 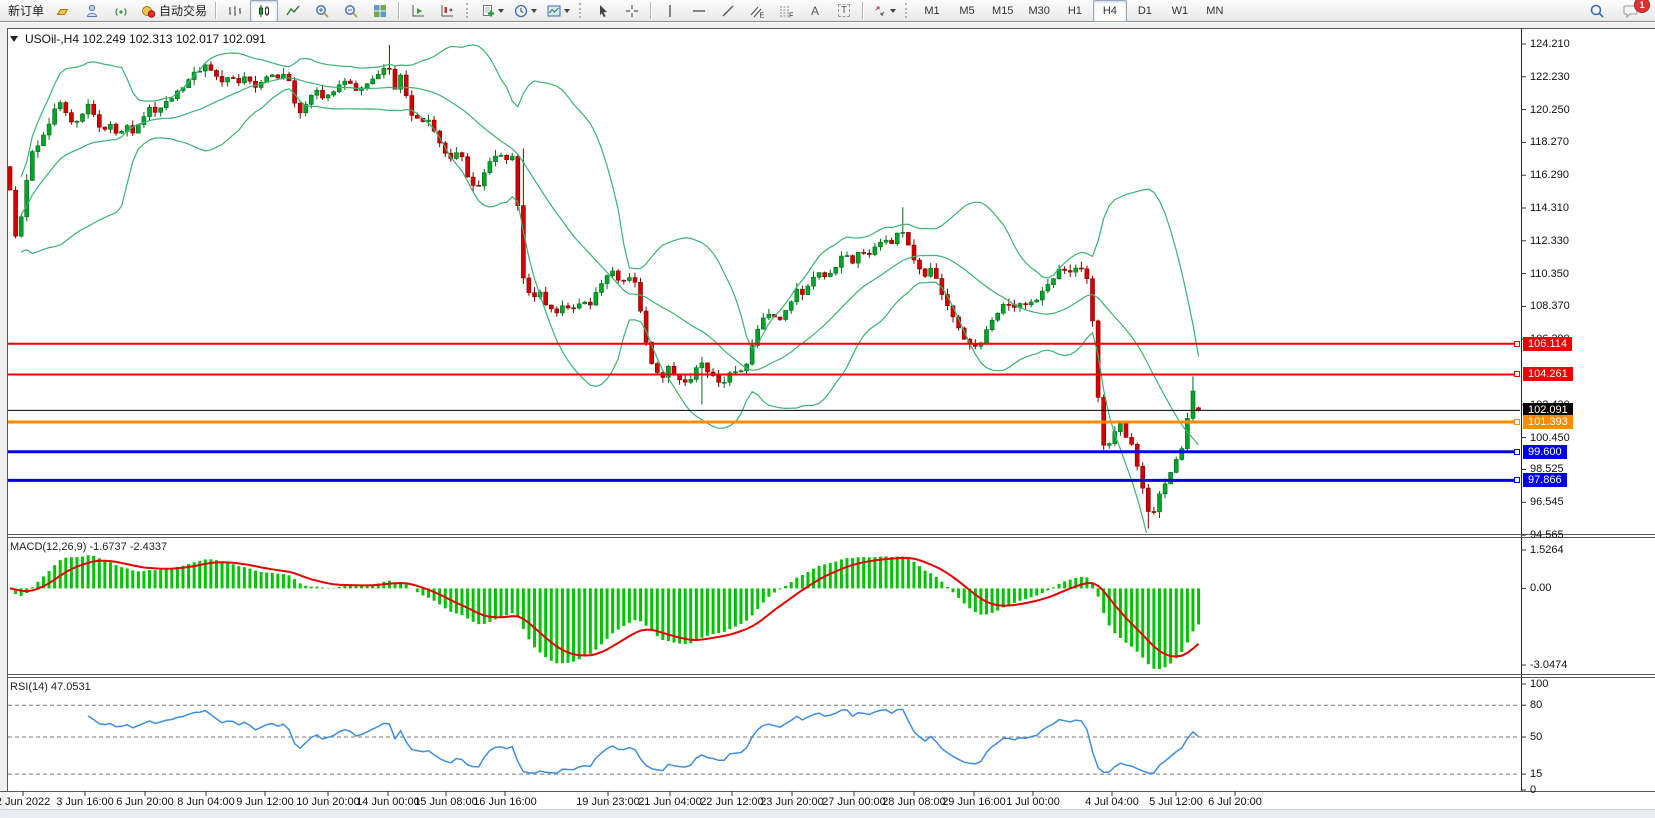 I want to click on price-tag-102.091: 102.091, so click(x=1548, y=410).